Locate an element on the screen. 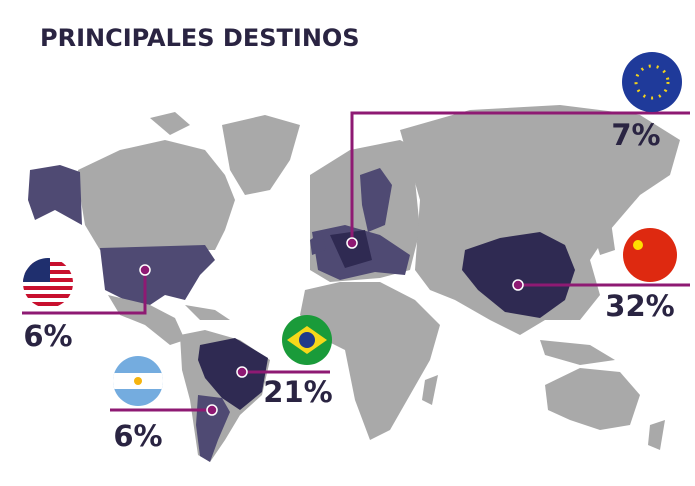  brazil-share: 21% is located at coordinates (297, 392).